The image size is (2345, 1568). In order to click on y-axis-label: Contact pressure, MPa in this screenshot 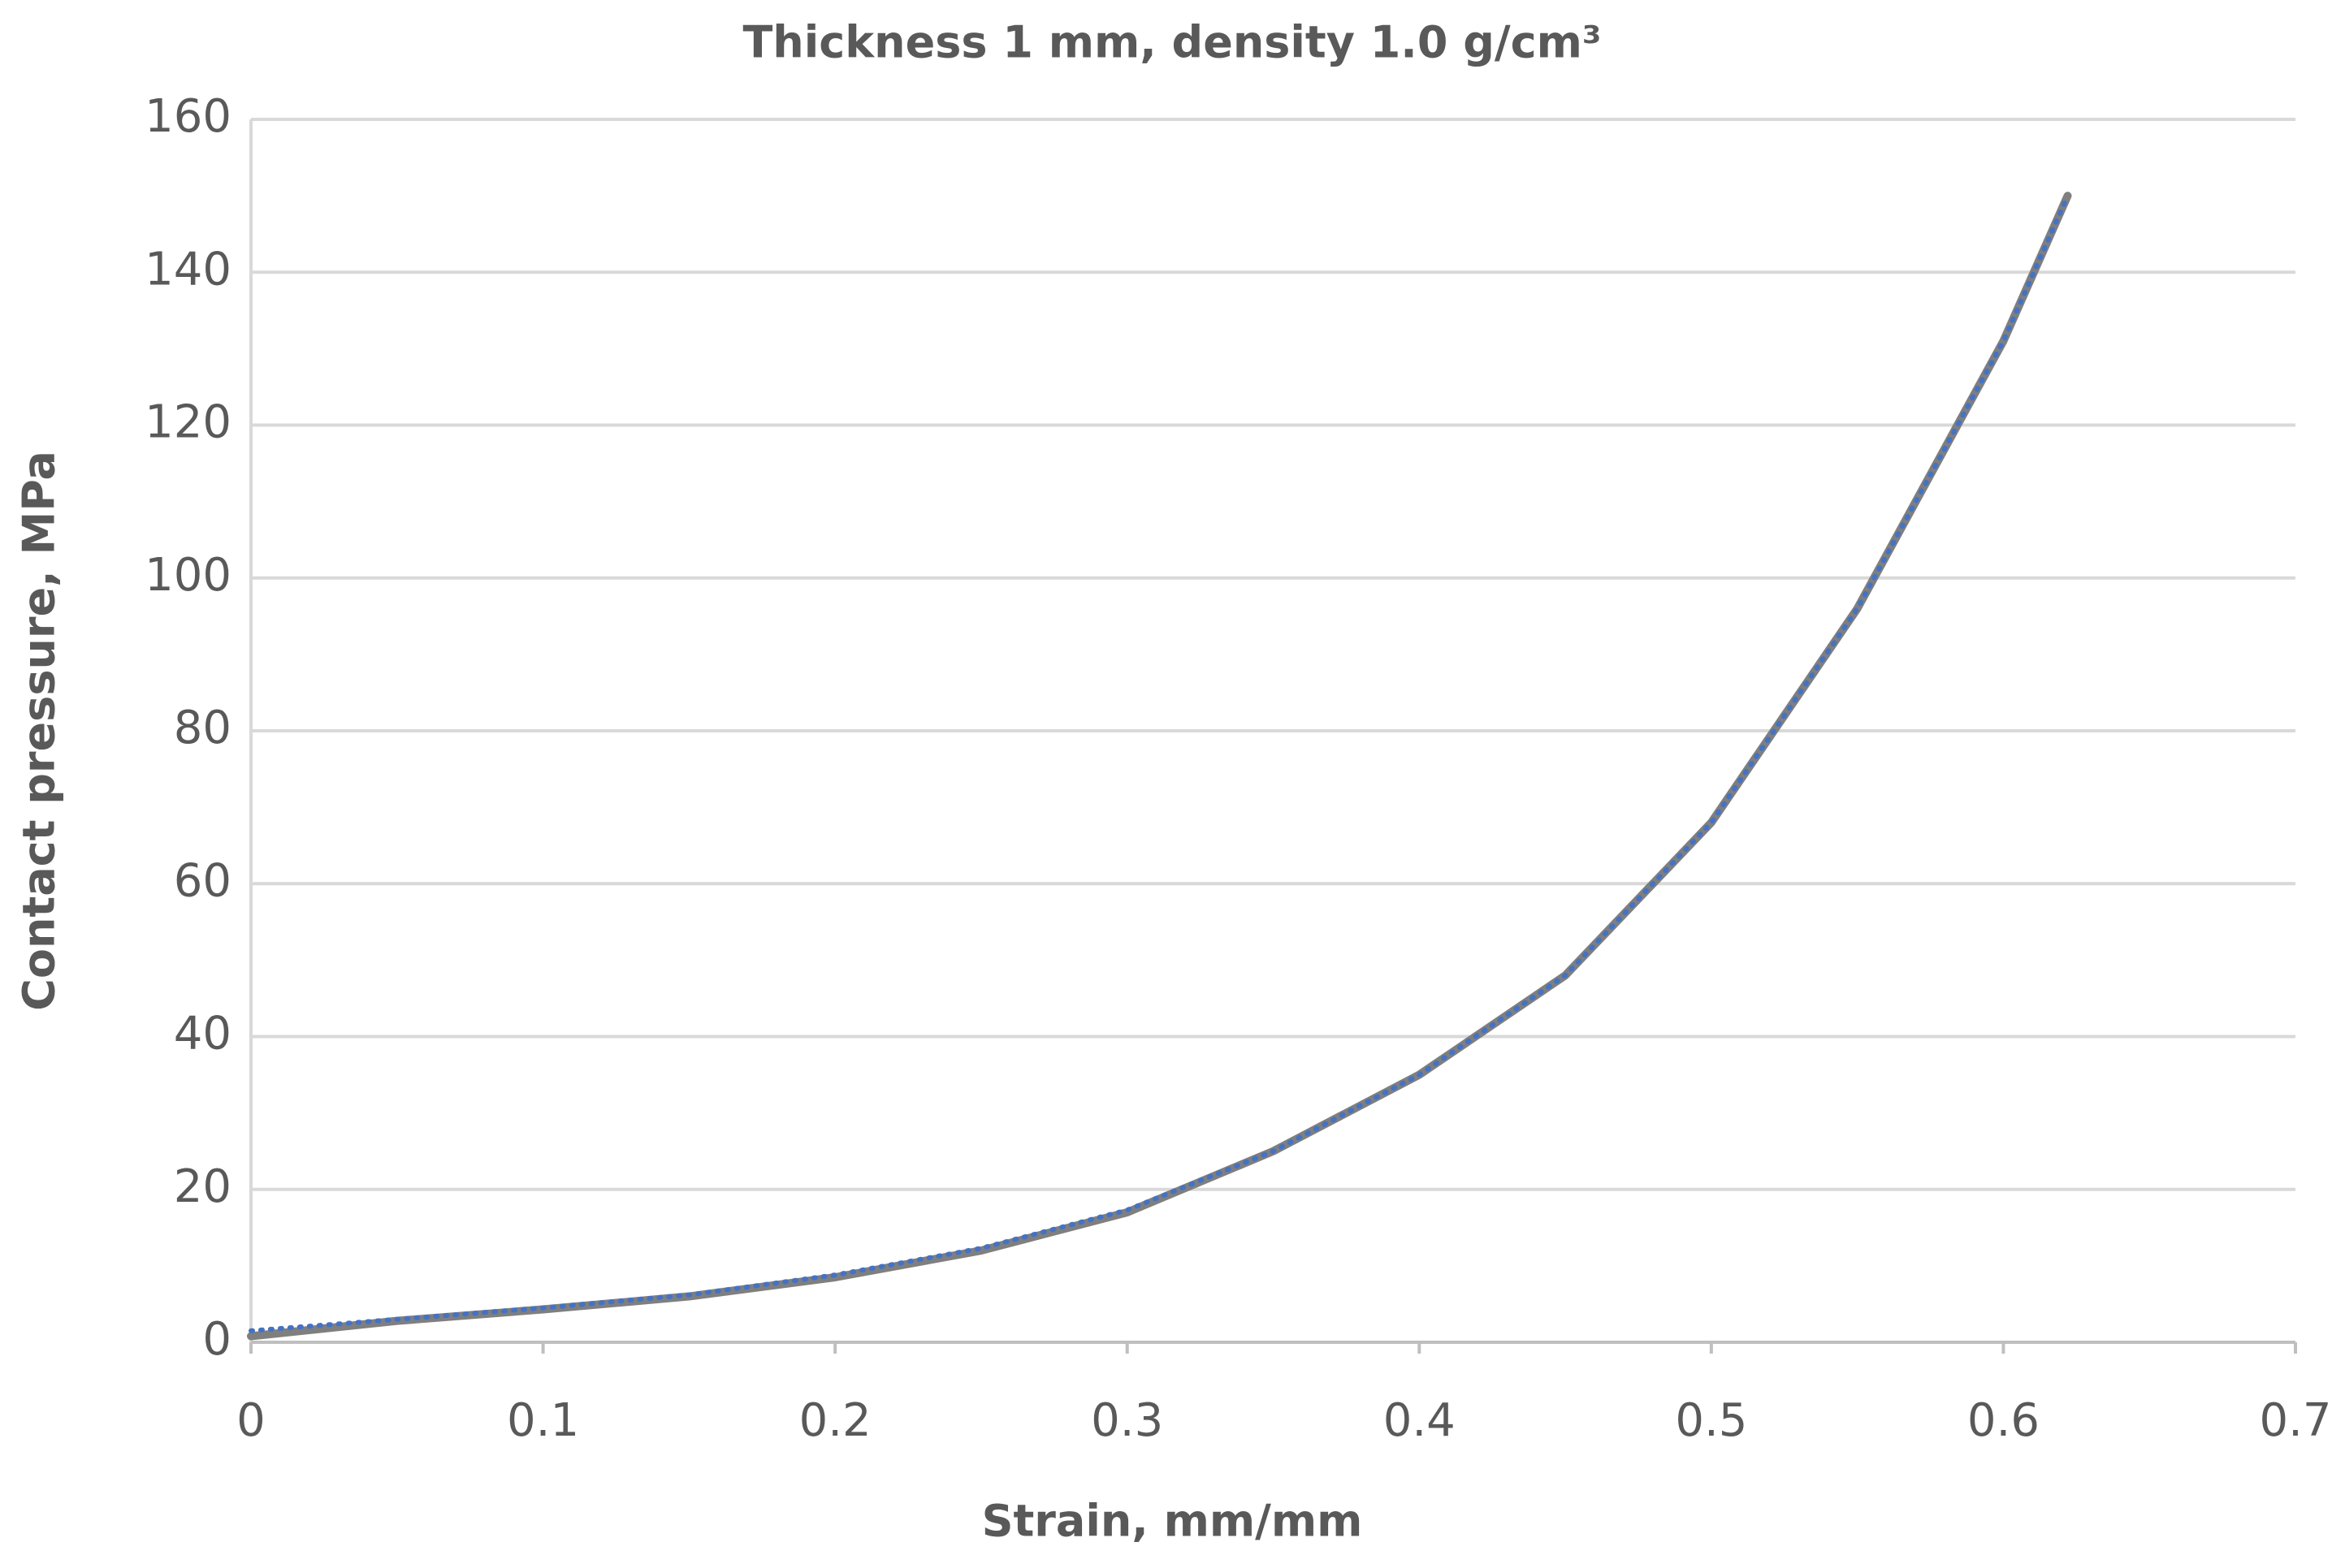, I will do `click(39, 731)`.